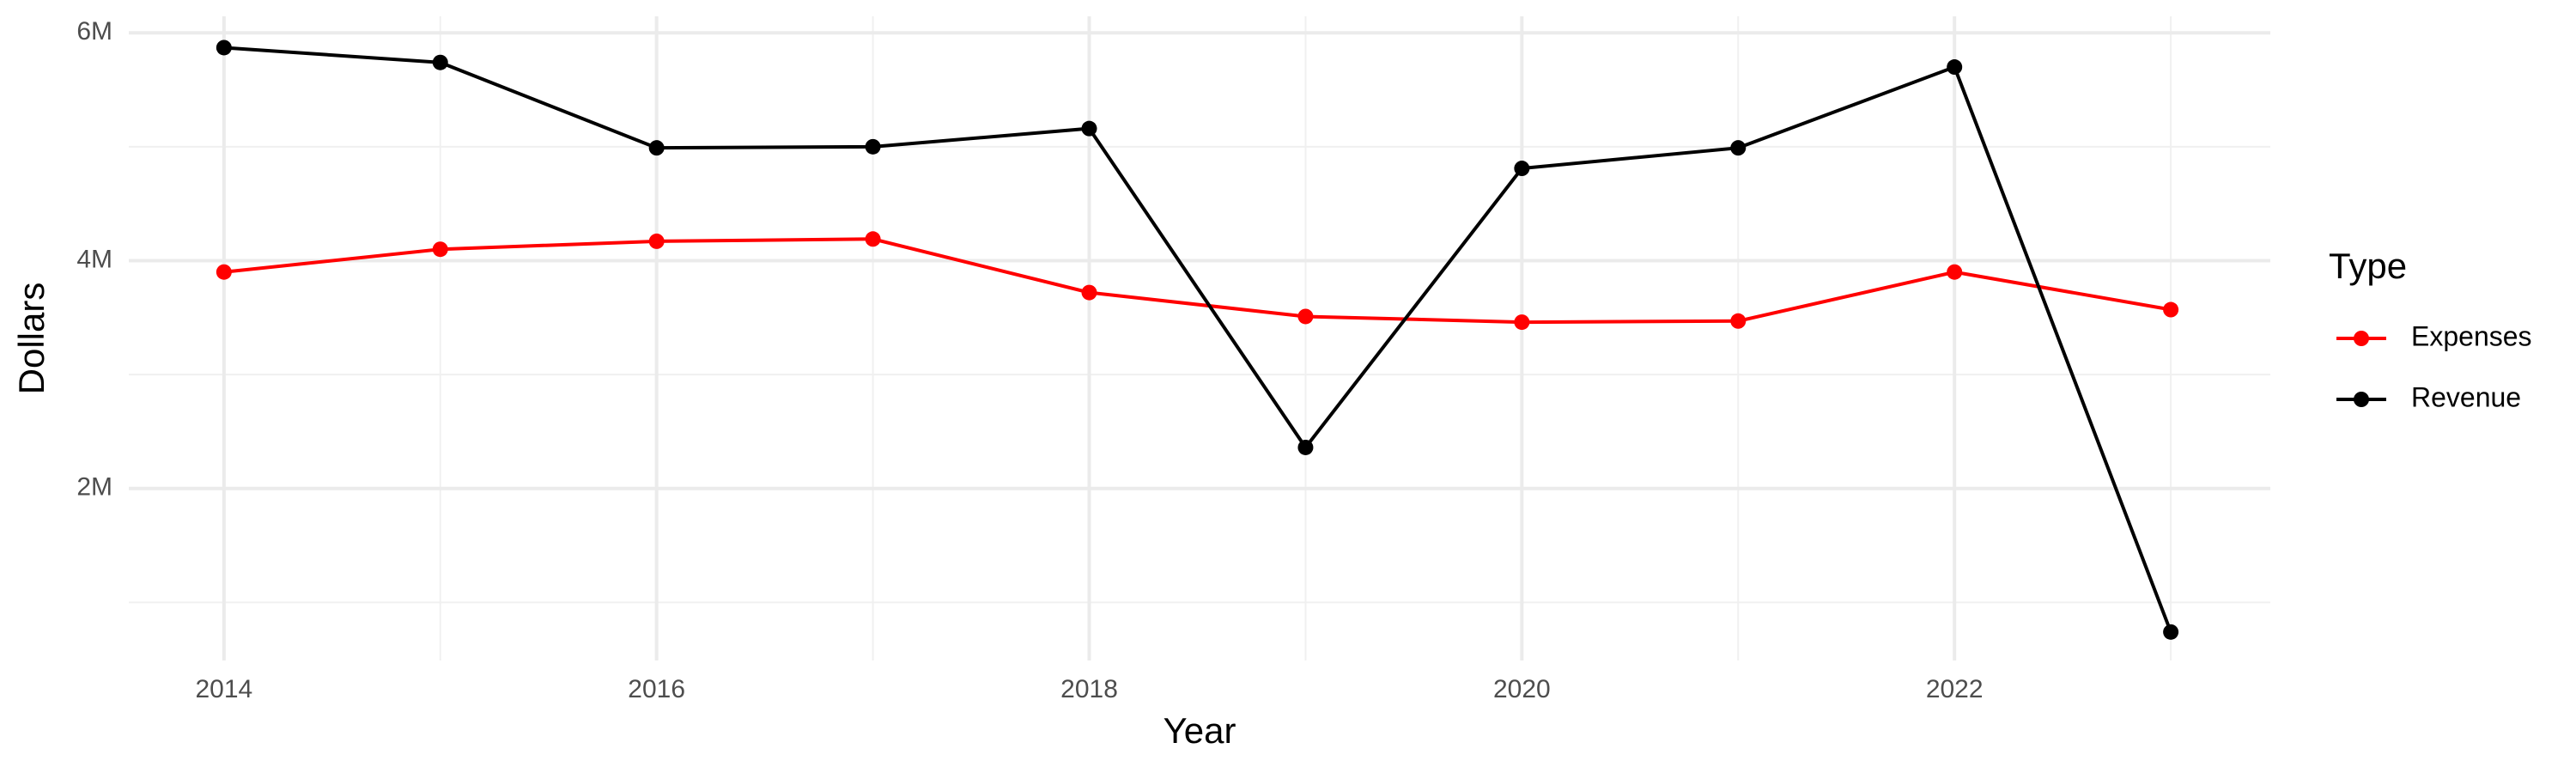 The height and width of the screenshot is (773, 2576). What do you see at coordinates (1199, 730) in the screenshot?
I see `x-axis-title: Year` at bounding box center [1199, 730].